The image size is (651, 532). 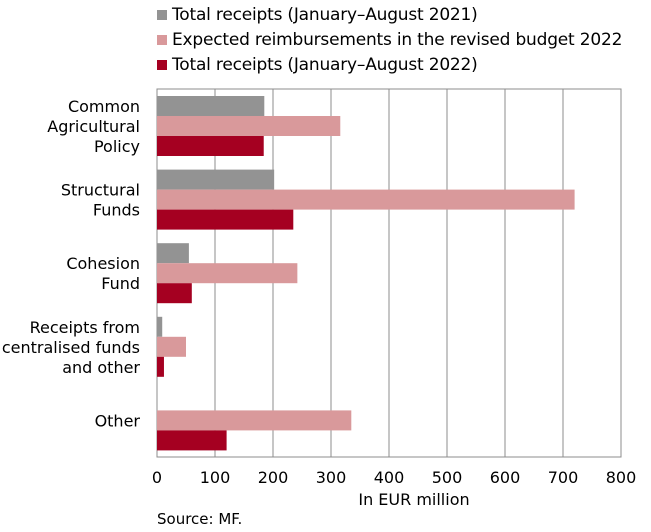 I want to click on y-category-label-4: Receipts from centralised funds and other, so click(x=71, y=347).